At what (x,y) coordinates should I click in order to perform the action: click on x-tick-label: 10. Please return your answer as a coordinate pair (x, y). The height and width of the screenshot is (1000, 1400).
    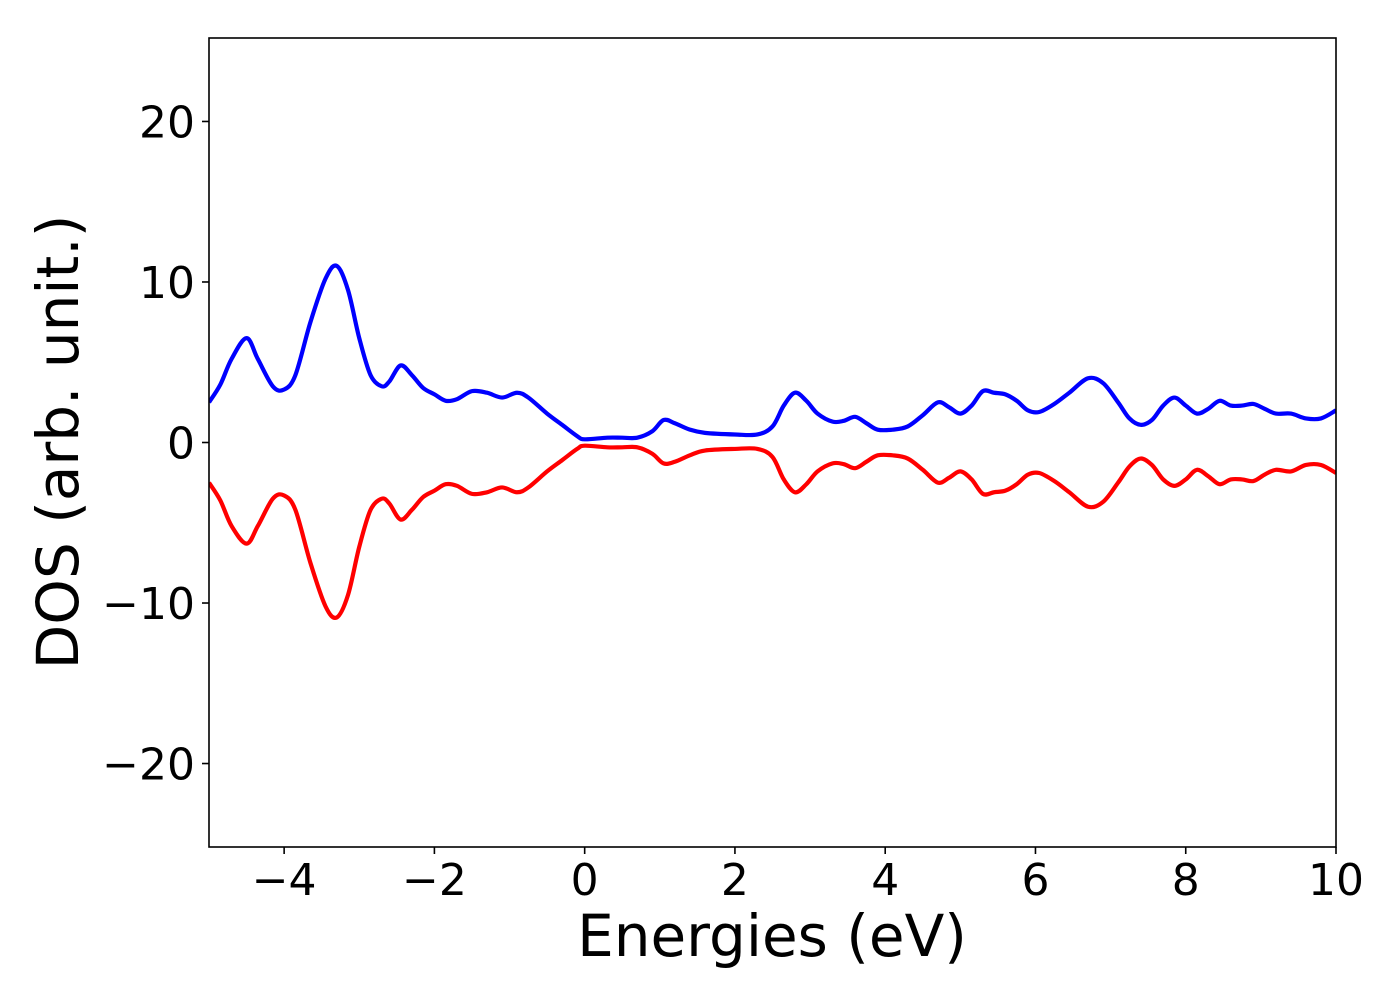
    Looking at the image, I should click on (1336, 880).